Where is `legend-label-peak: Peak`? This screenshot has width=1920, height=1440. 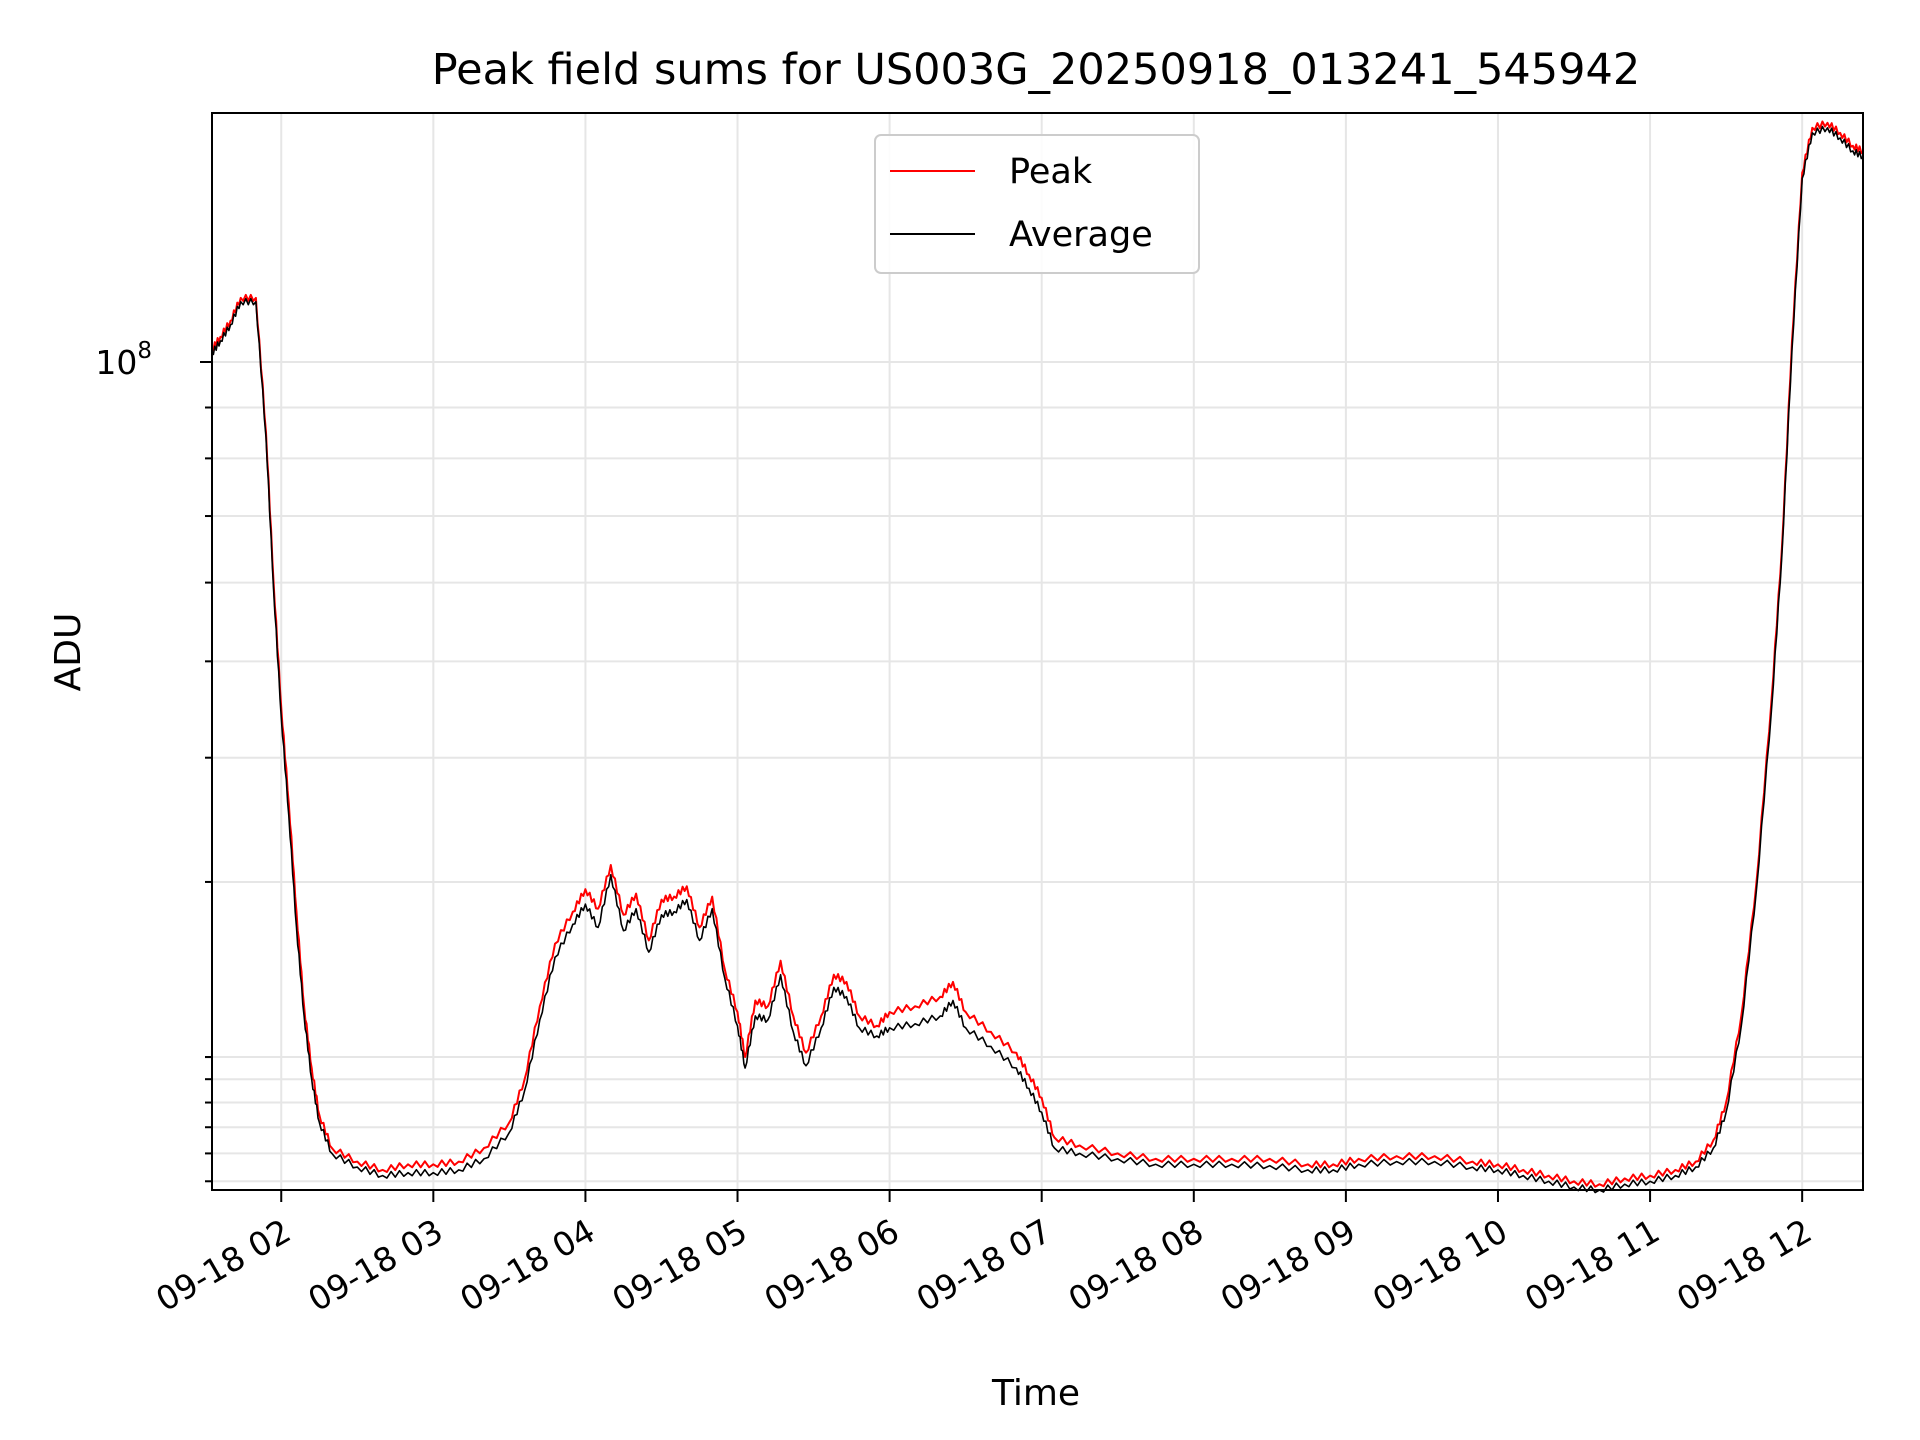
legend-label-peak: Peak is located at coordinates (1051, 172).